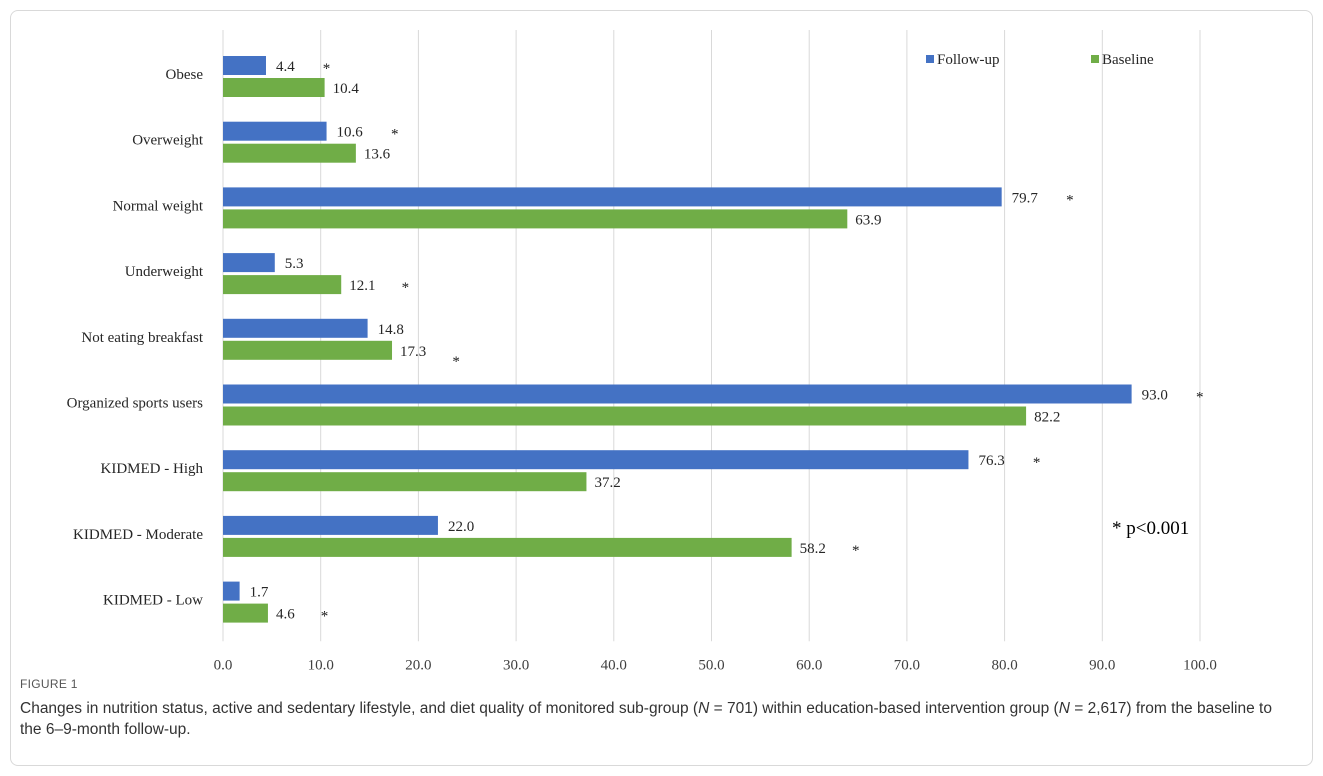  I want to click on baseline-value-label: 58.2, so click(813, 549).